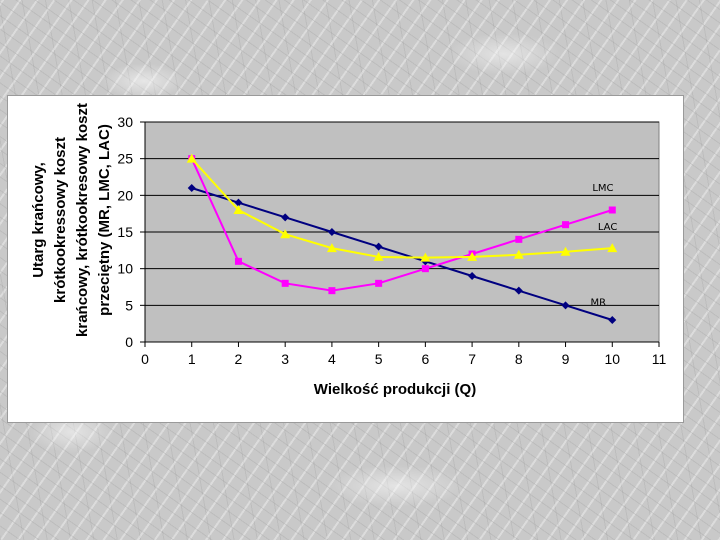 The image size is (720, 540). I want to click on x-tick-label: 0, so click(145, 359).